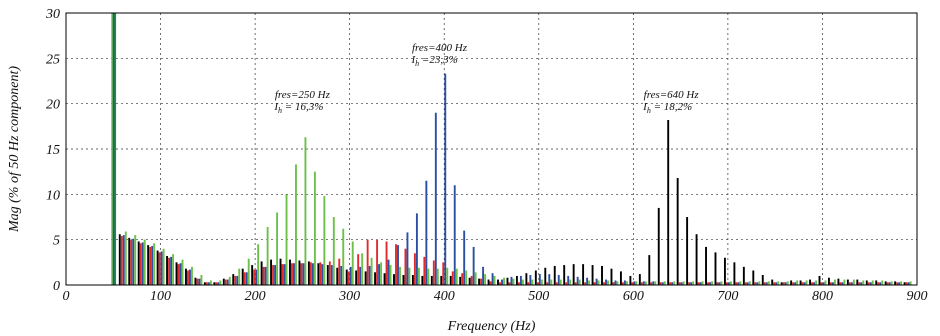  What do you see at coordinates (298, 108) in the screenshot?
I see `annotation-harmonic-current: Ih = 16,3%` at bounding box center [298, 108].